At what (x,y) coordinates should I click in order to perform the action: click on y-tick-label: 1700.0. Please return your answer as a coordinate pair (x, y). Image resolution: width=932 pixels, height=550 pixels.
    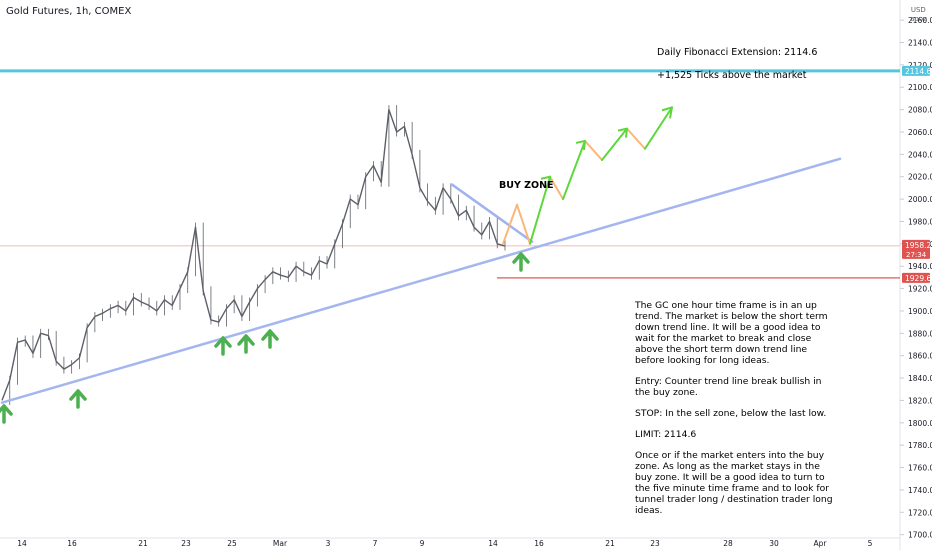
    Looking at the image, I should click on (920, 535).